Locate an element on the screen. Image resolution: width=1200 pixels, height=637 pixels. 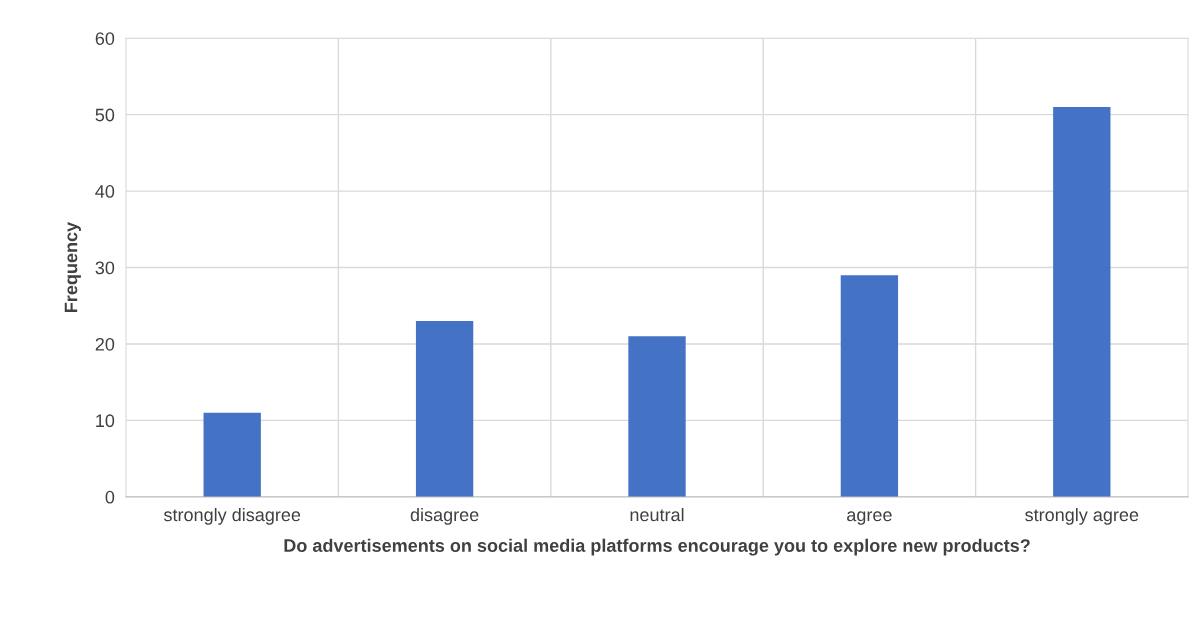
y-tick-label: 20 is located at coordinates (105, 344).